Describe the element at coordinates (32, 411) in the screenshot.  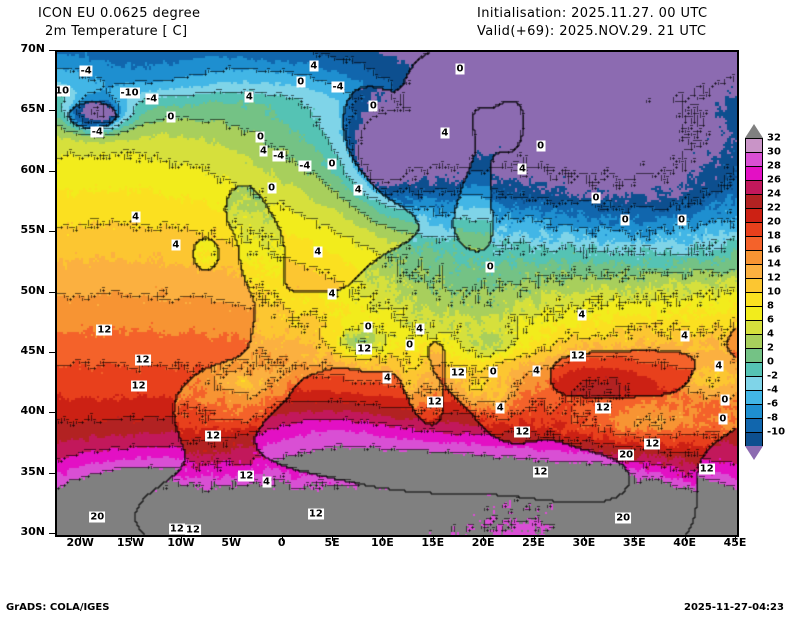
I see `y-tick-label: 40N` at that location.